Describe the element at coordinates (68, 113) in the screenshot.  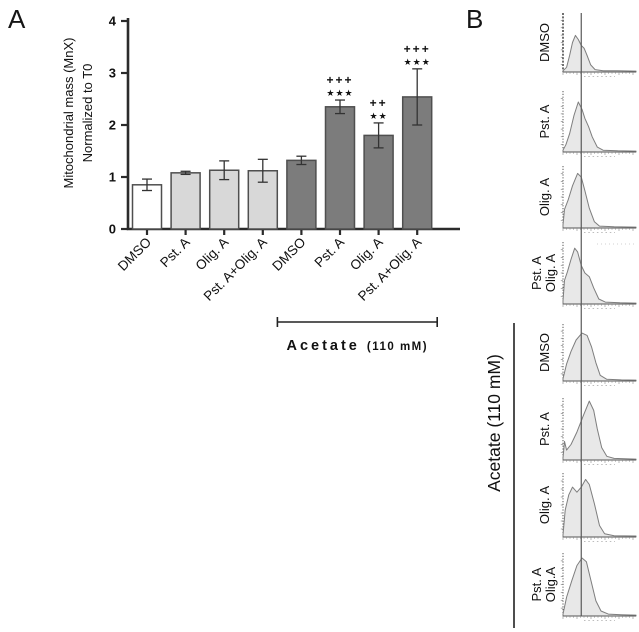
I see `y-axis-label-line1: Mitochondrial mass (MnX)` at that location.